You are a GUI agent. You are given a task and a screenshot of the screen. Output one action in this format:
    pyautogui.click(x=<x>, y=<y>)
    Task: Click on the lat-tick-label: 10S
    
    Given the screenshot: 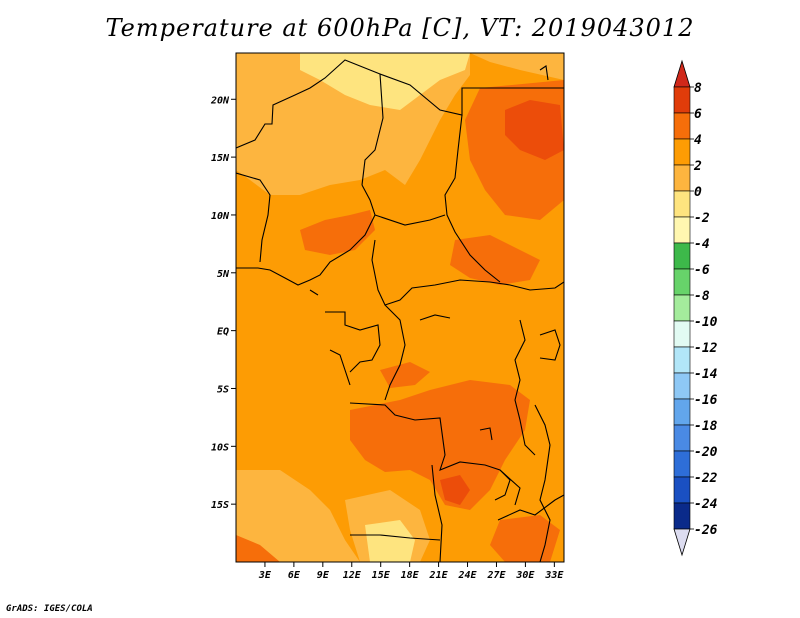 What is the action you would take?
    pyautogui.click(x=220, y=447)
    